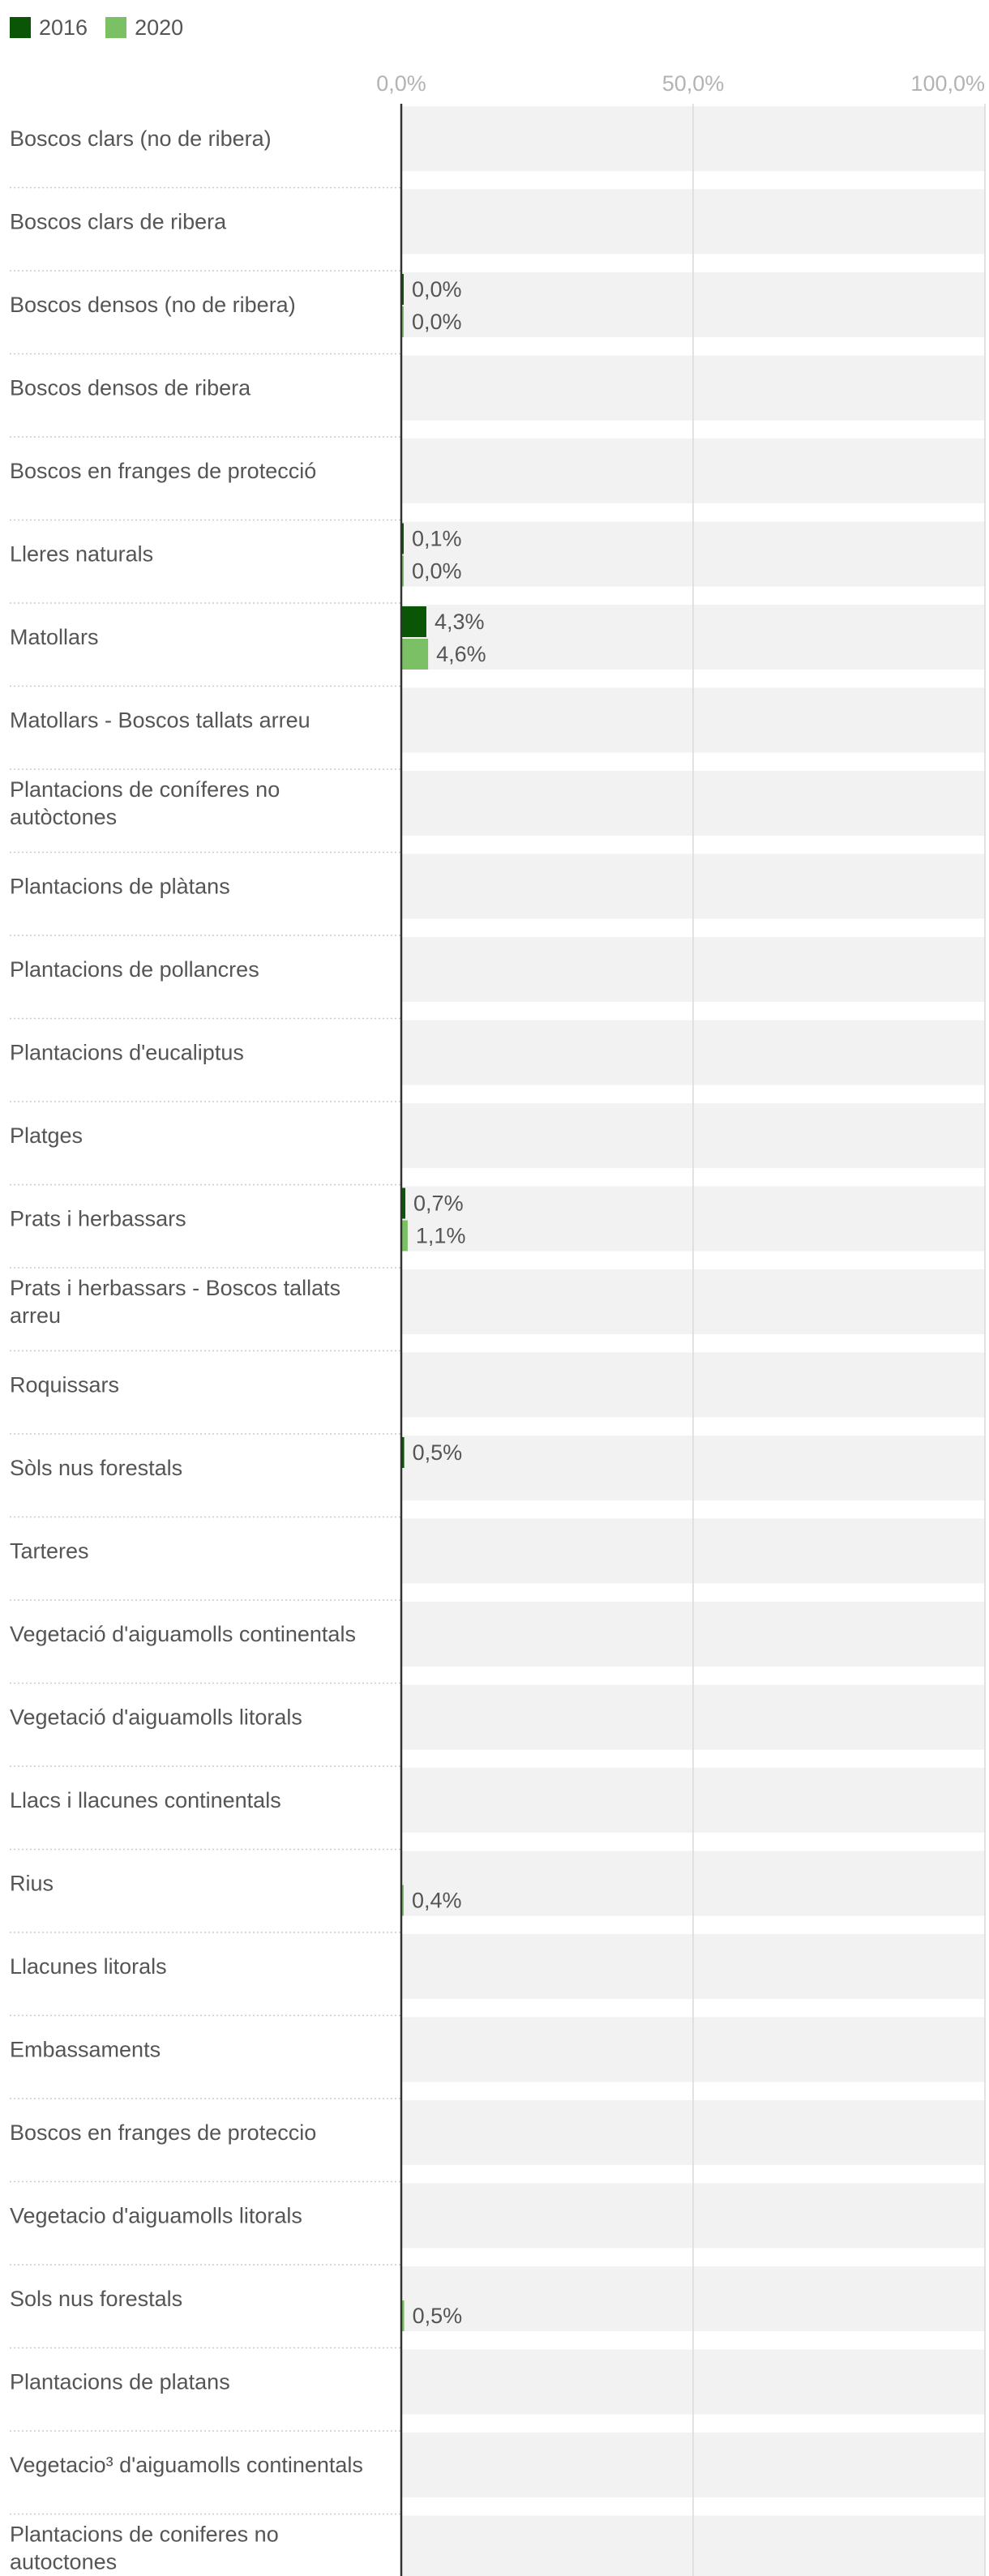 This screenshot has height=2576, width=989. I want to click on category-label: Sols nus forestals, so click(96, 2299).